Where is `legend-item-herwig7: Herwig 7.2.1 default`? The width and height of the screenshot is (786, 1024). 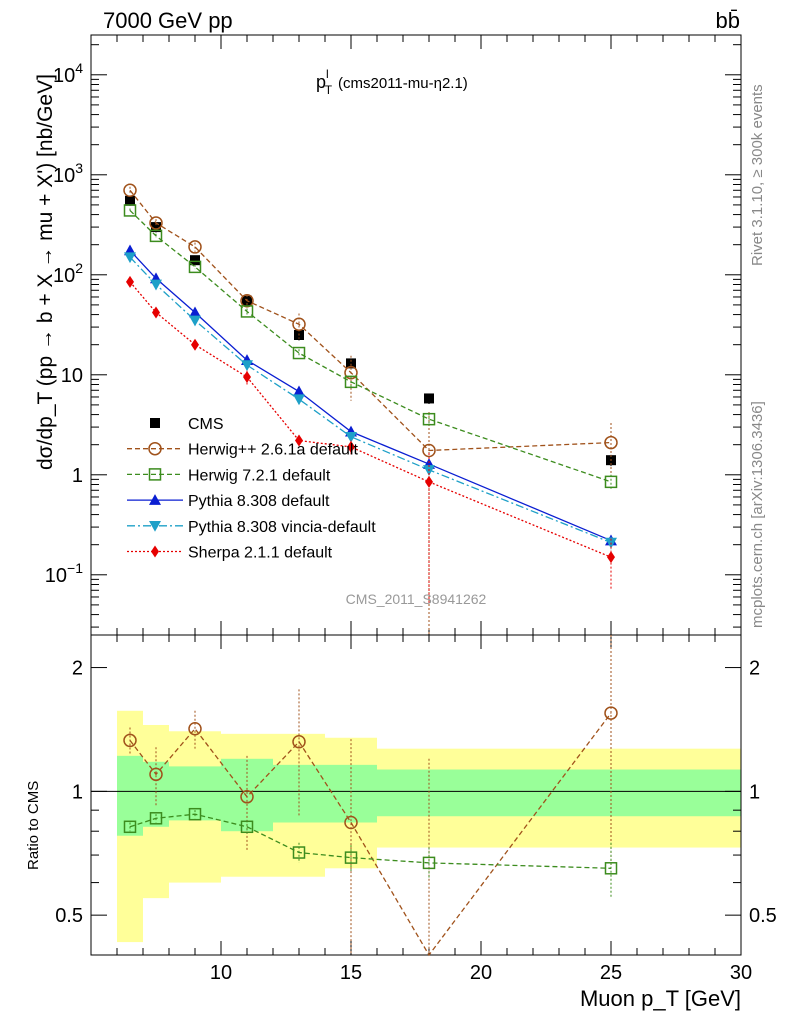 legend-item-herwig7: Herwig 7.2.1 default is located at coordinates (229, 475).